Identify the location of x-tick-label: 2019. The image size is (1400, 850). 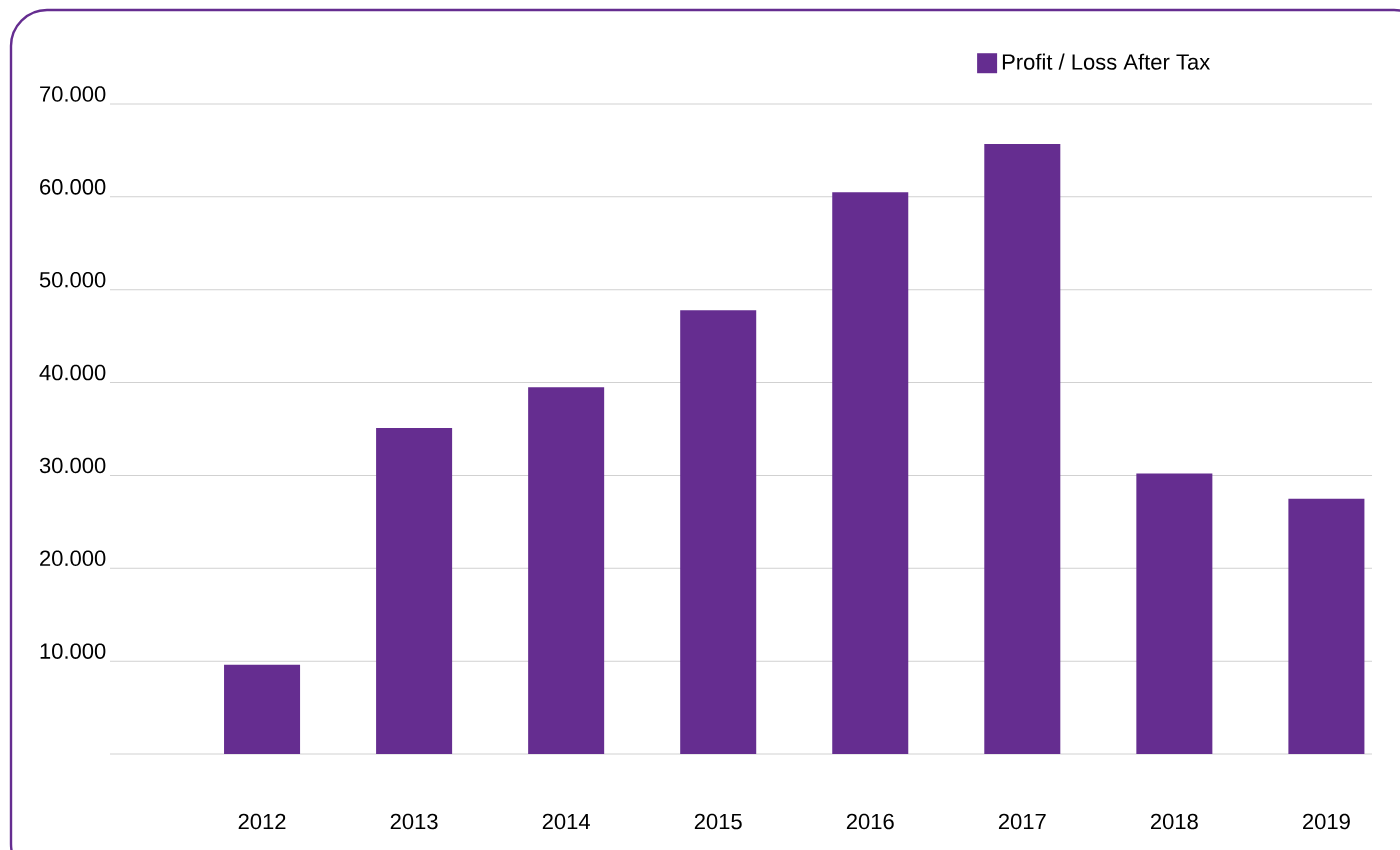
(1326, 821).